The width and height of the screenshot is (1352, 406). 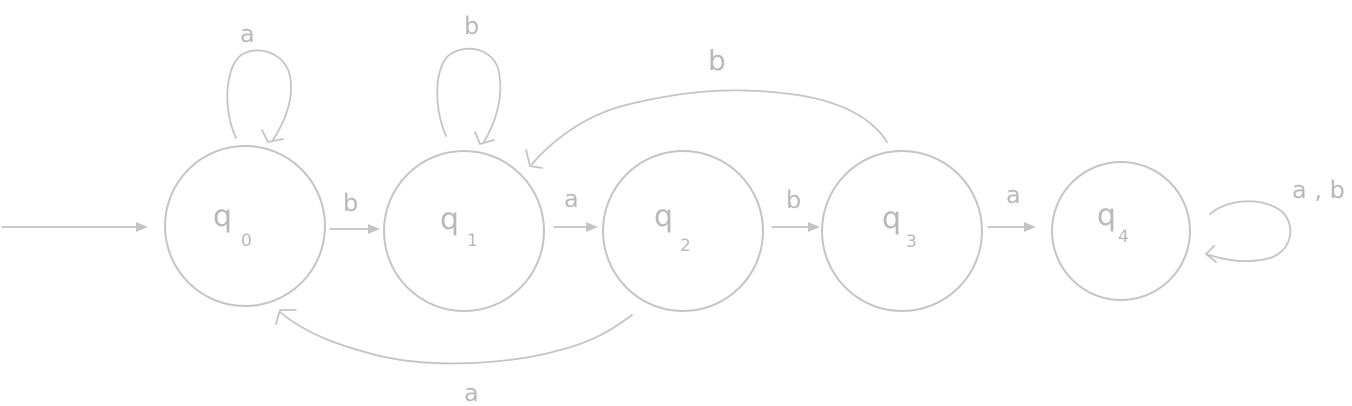 I want to click on transition-q0-q1: b, so click(x=354, y=211).